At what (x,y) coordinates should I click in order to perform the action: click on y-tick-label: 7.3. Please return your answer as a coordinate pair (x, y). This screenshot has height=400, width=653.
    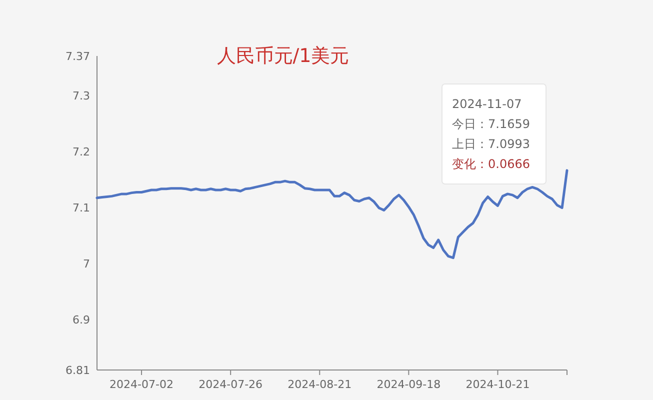
    Looking at the image, I should click on (81, 95).